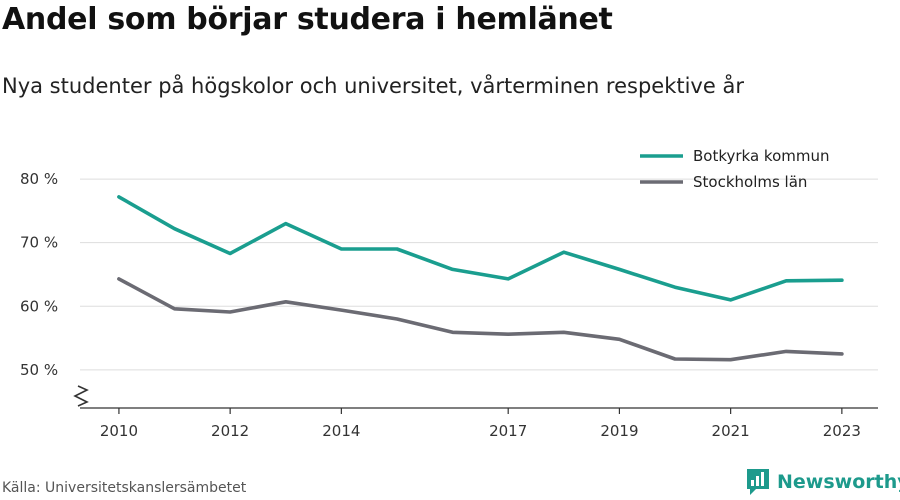 The width and height of the screenshot is (900, 500). I want to click on y-axis-break-icon, so click(81, 396).